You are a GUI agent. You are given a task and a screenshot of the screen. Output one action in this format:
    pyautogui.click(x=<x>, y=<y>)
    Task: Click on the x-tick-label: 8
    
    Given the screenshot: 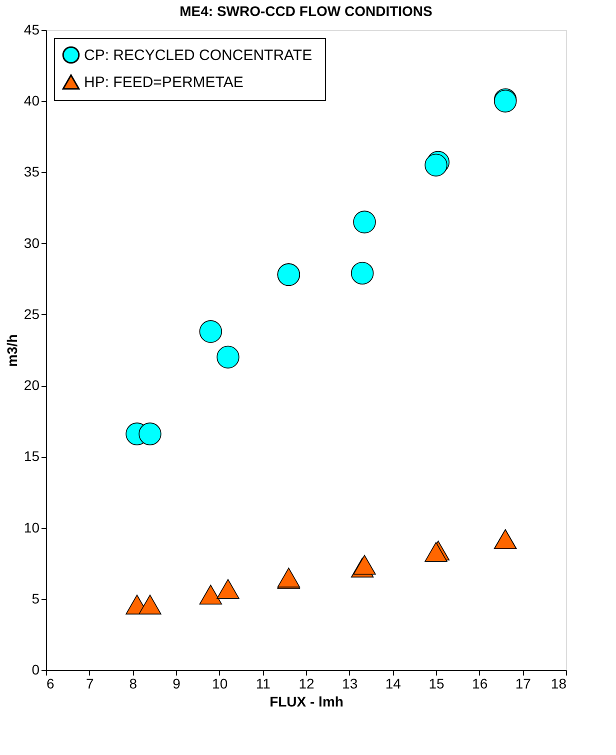 What is the action you would take?
    pyautogui.click(x=133, y=684)
    